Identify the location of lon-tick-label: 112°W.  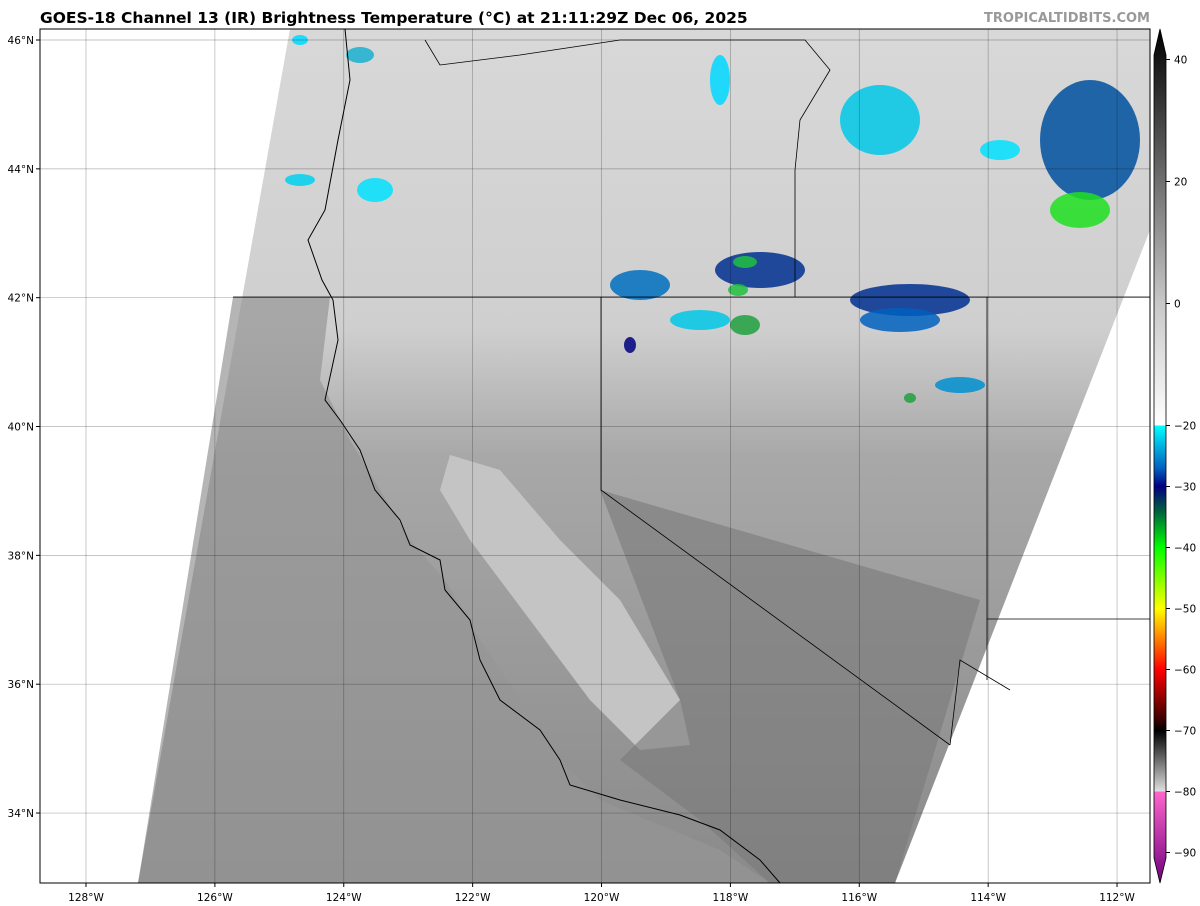
(1117, 898).